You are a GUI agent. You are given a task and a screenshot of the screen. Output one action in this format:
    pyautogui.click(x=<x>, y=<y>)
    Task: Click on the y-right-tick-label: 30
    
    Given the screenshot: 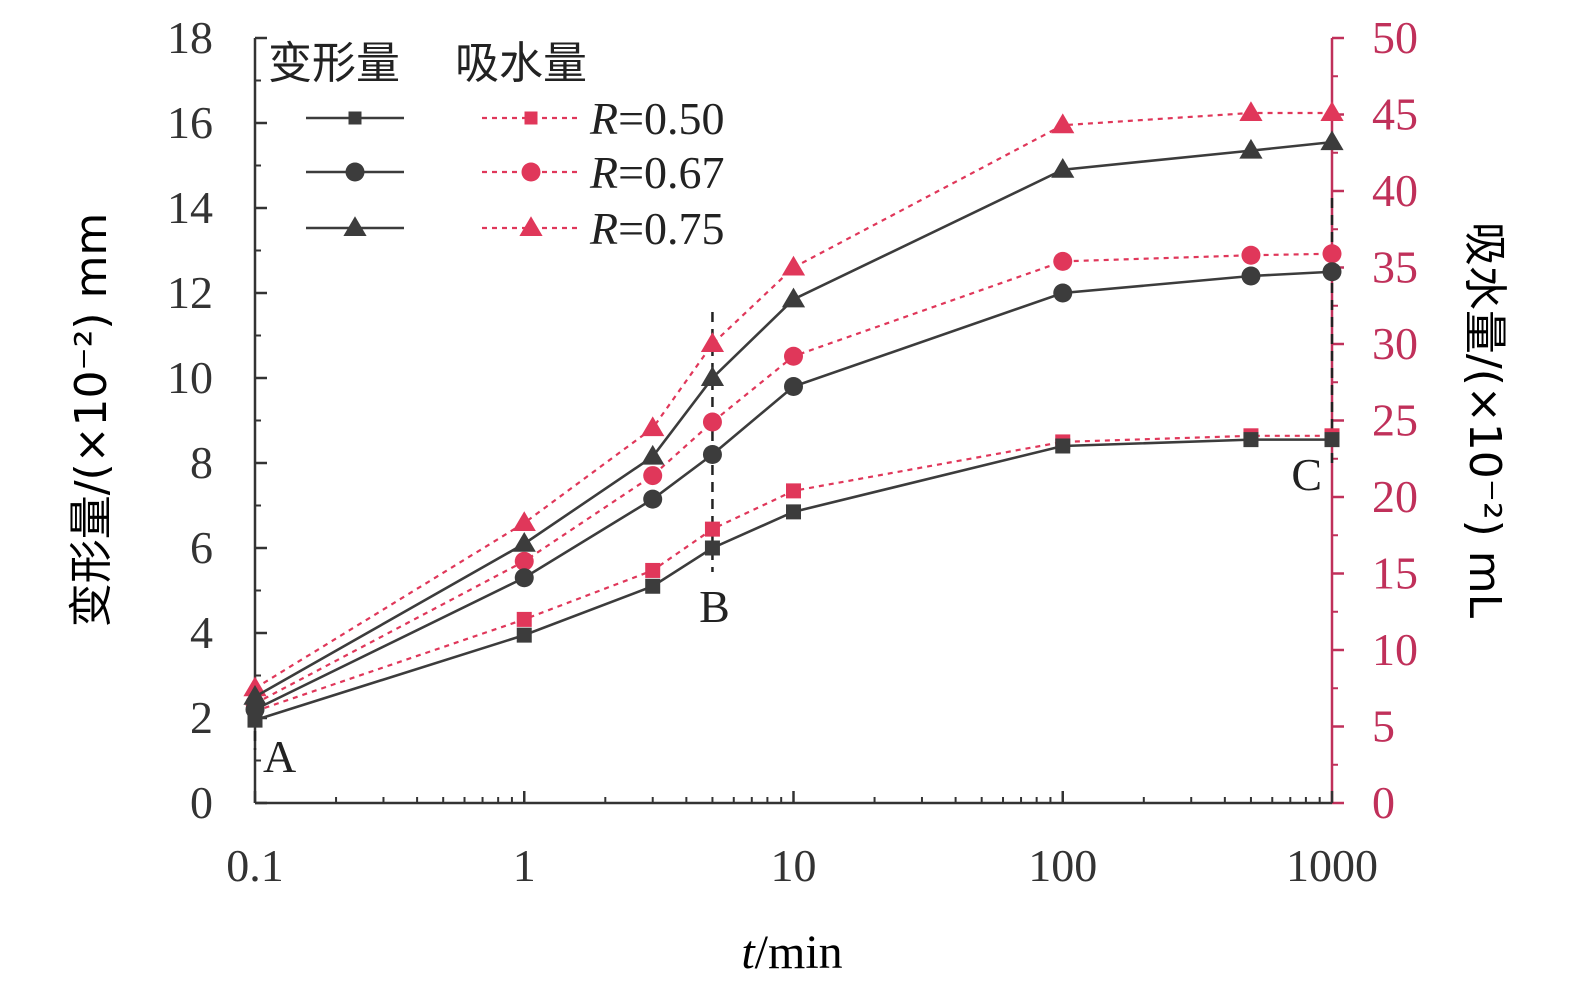 What is the action you would take?
    pyautogui.click(x=1395, y=343)
    